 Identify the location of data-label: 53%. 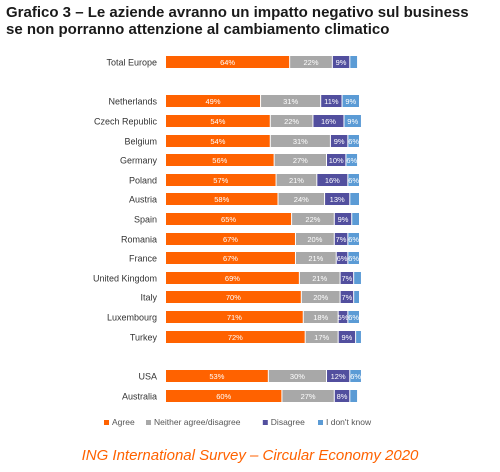
(216, 376).